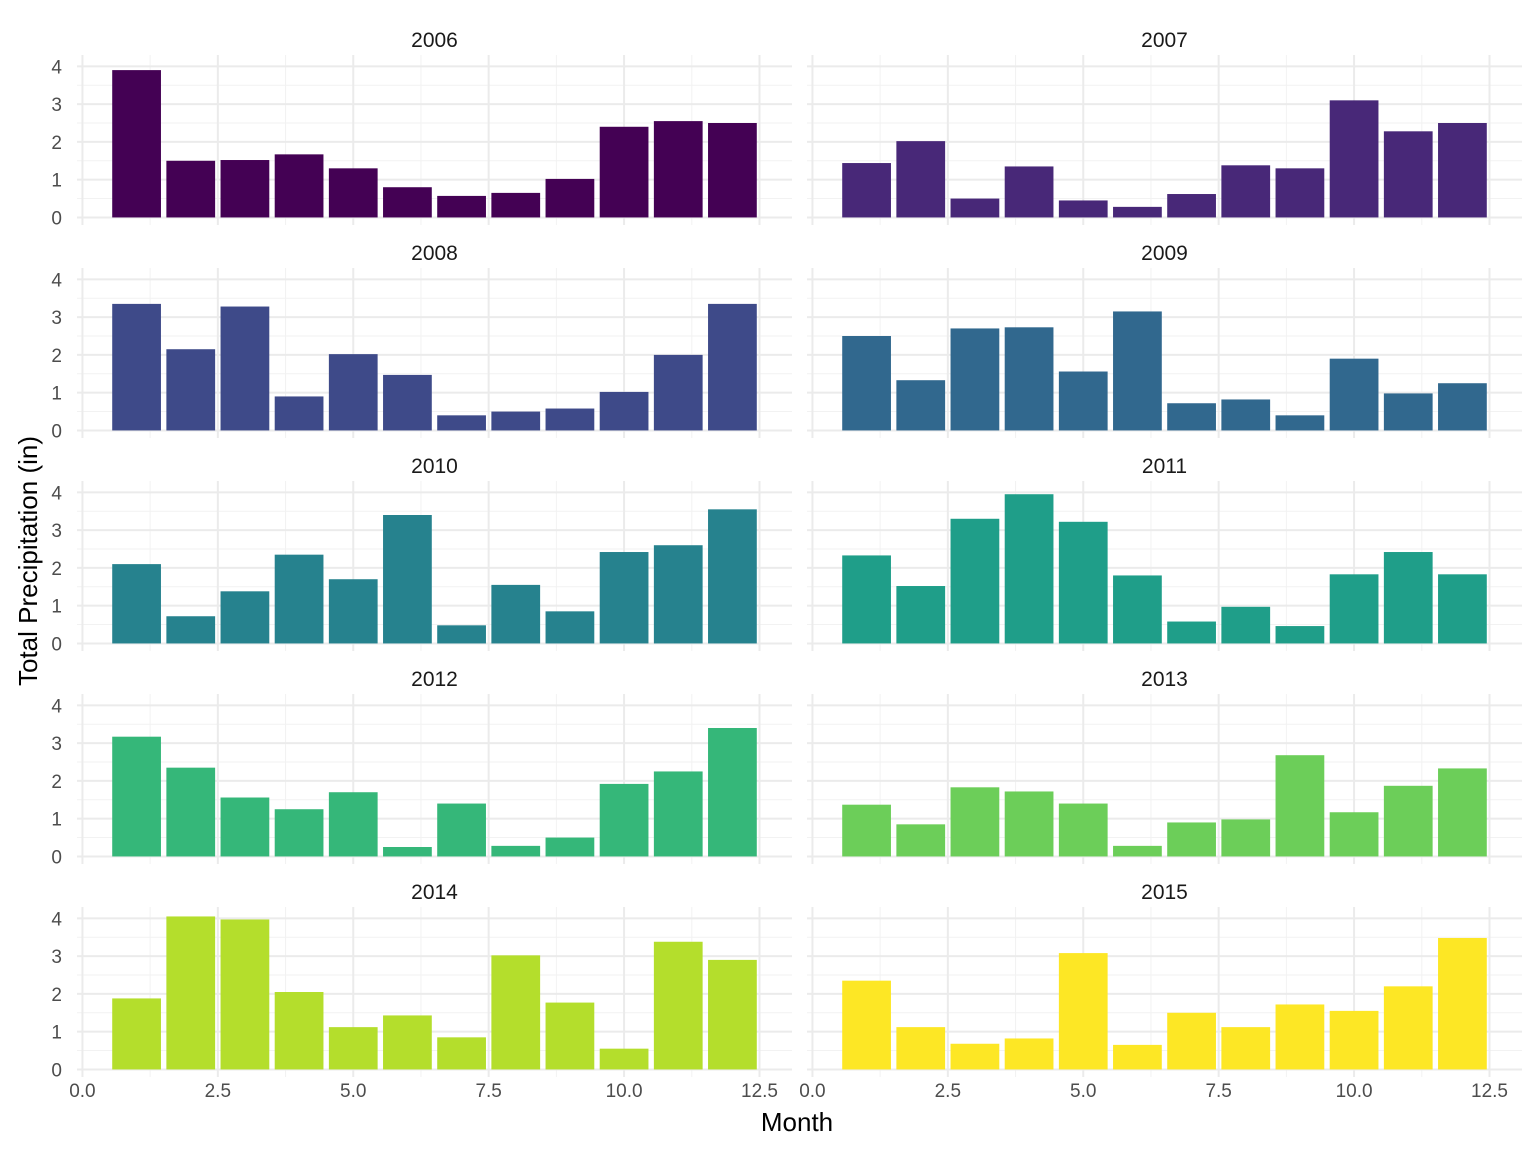 The image size is (1536, 1152). Describe the element at coordinates (434, 466) in the screenshot. I see `facet-title: 2010` at that location.